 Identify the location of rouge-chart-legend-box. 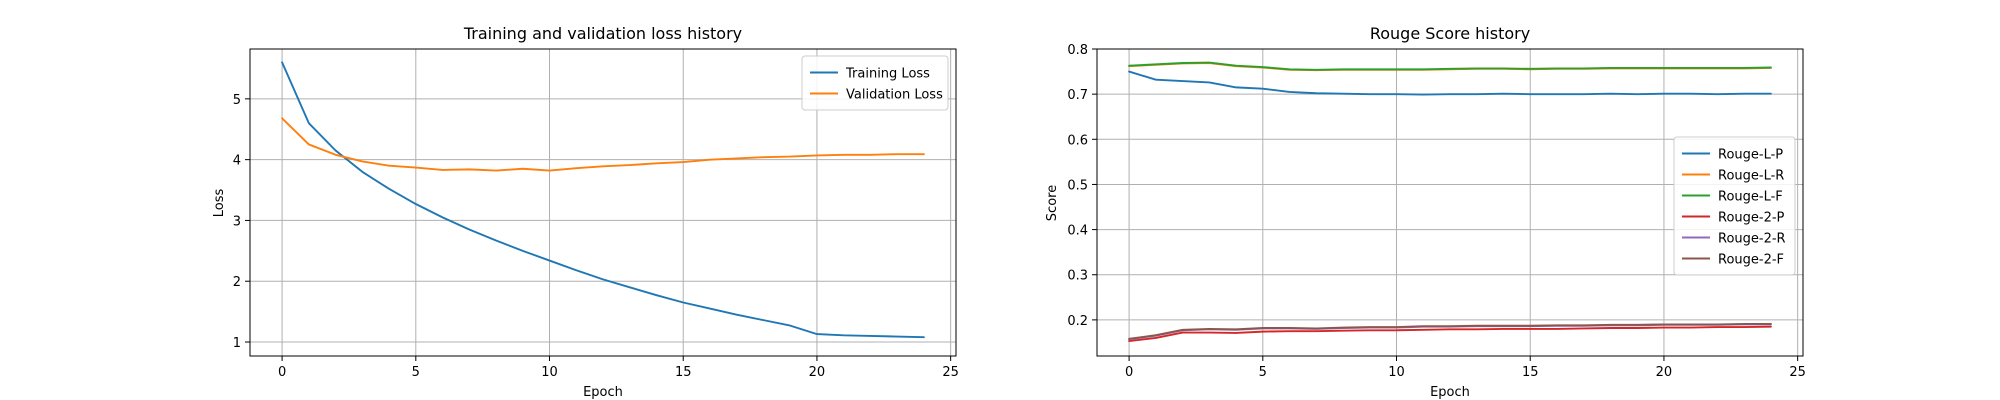
(1734, 206).